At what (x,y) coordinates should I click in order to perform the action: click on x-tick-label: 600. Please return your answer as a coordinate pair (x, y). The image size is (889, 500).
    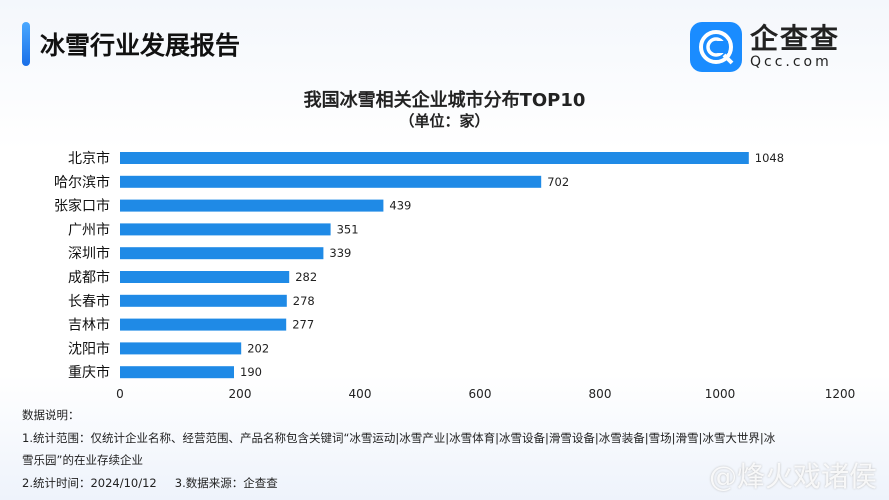
    Looking at the image, I should click on (480, 394).